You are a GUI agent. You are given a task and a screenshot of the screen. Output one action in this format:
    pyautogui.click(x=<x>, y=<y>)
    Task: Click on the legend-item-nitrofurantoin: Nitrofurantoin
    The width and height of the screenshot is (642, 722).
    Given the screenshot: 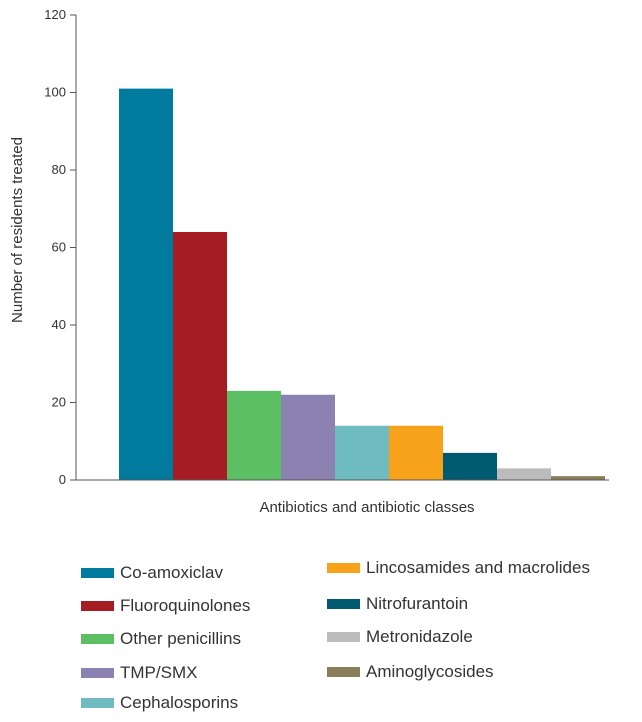 What is the action you would take?
    pyautogui.click(x=397, y=604)
    